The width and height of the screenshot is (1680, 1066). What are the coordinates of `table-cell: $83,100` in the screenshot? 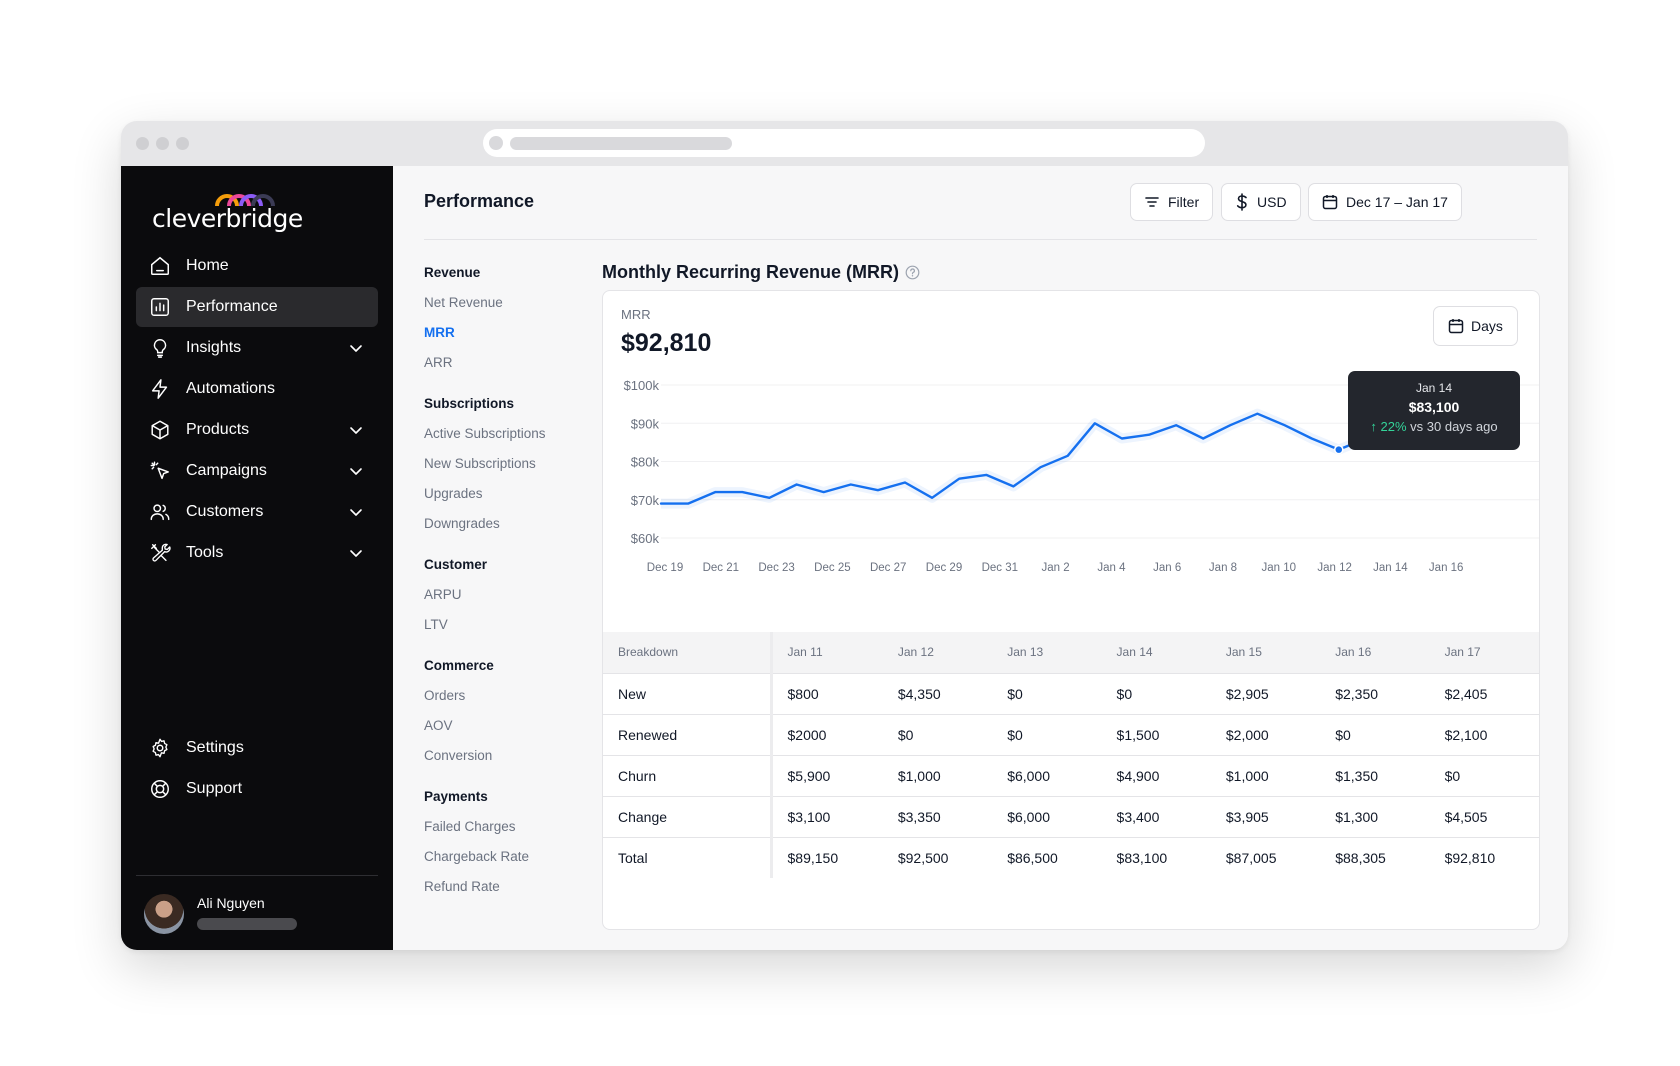 It's located at (1142, 857).